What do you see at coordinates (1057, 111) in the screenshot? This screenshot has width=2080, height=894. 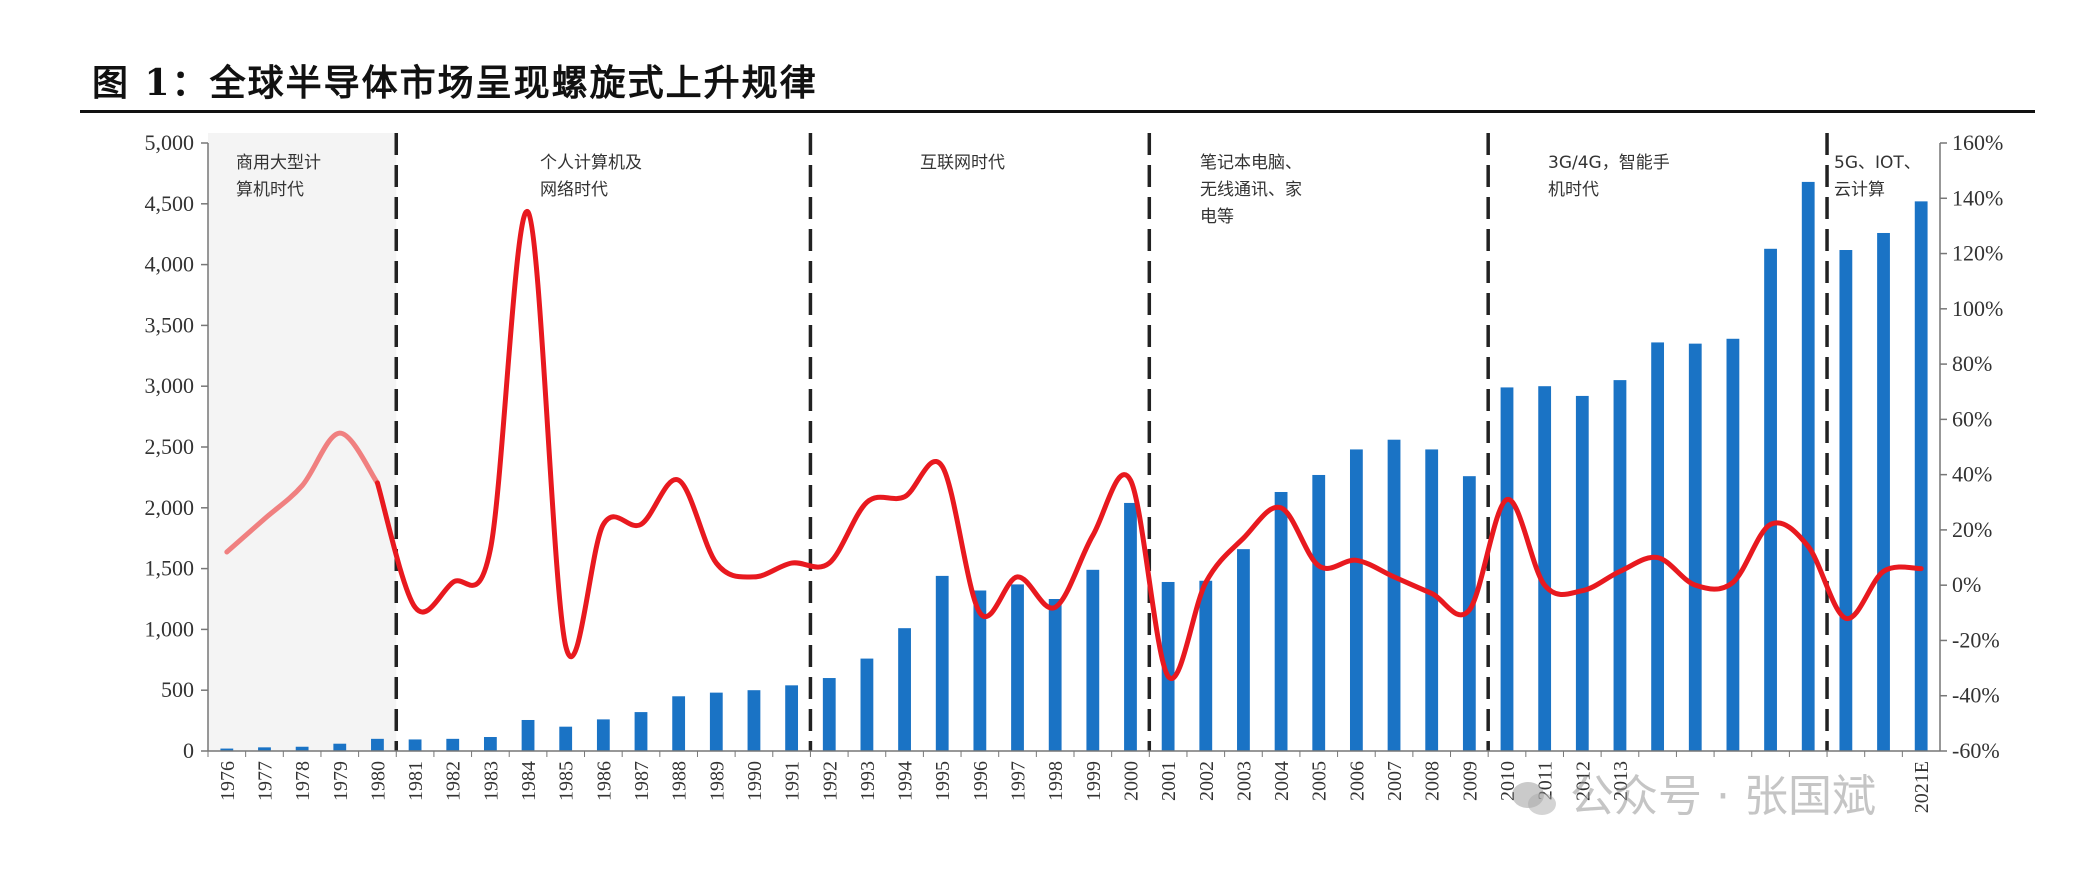 I see `title-rule` at bounding box center [1057, 111].